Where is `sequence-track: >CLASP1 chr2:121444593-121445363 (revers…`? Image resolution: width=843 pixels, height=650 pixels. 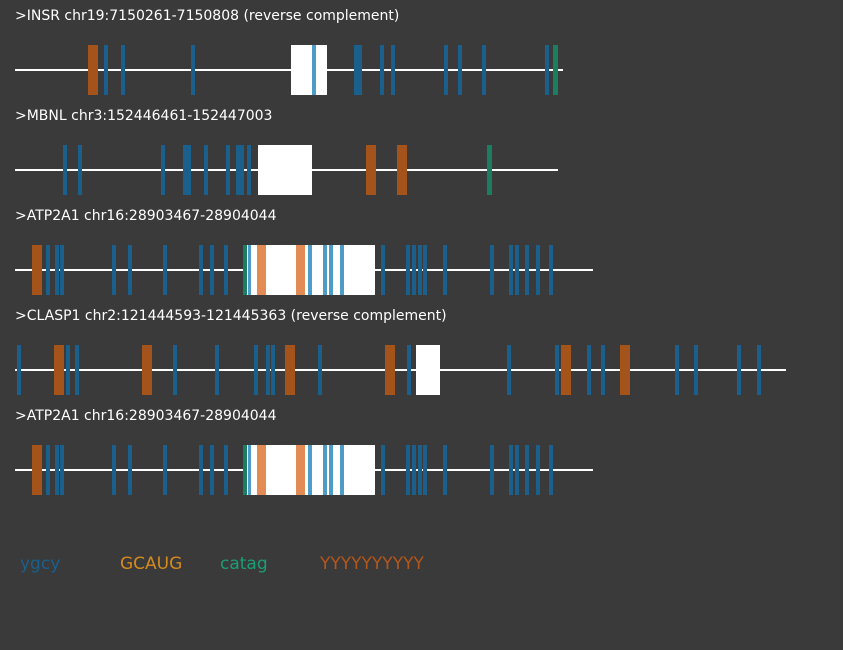
sequence-track: >CLASP1 chr2:121444593-121445363 (revers… is located at coordinates (400, 351).